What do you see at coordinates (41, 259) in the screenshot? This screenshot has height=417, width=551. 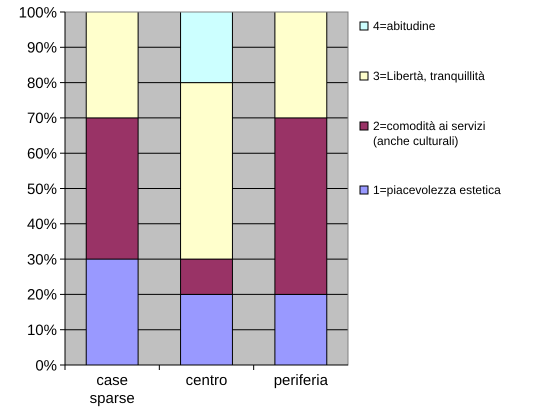 I see `y-tick-label: 30%` at bounding box center [41, 259].